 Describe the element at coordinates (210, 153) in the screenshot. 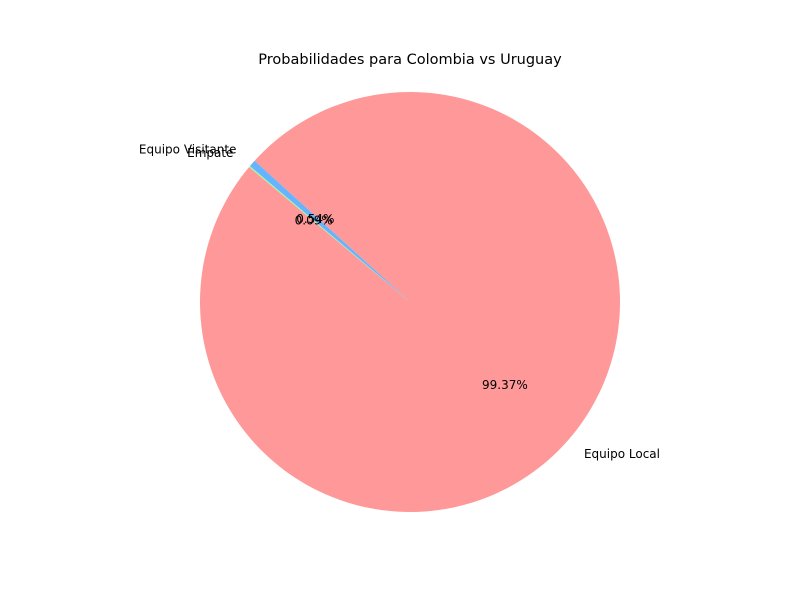

I see `slice-label-2: Empate` at that location.